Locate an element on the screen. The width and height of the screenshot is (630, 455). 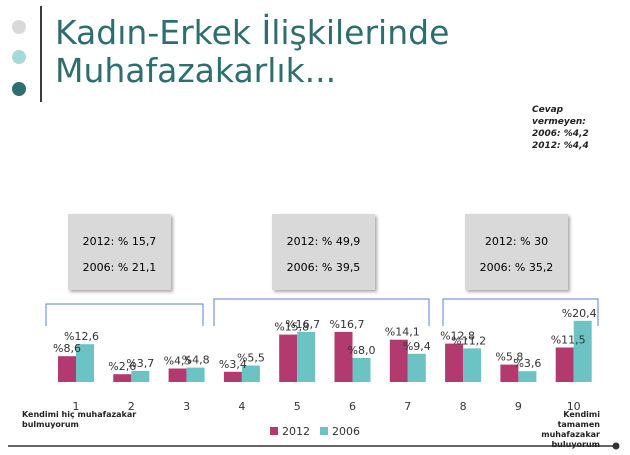
scale-axis-end-dot is located at coordinates (616, 446).